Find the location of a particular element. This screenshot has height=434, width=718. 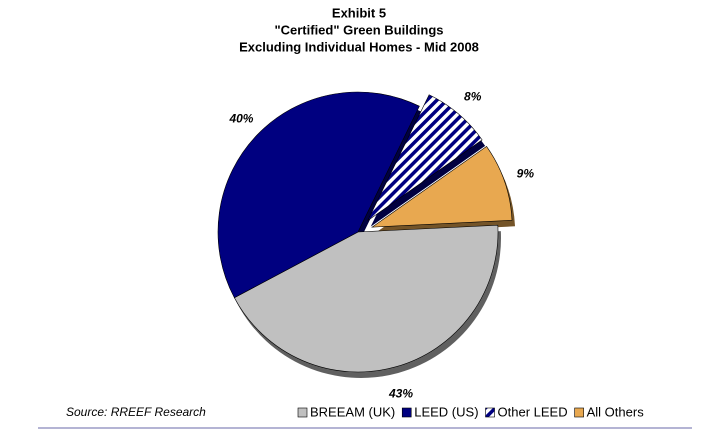

legend-item: LEED (US) is located at coordinates (440, 411).